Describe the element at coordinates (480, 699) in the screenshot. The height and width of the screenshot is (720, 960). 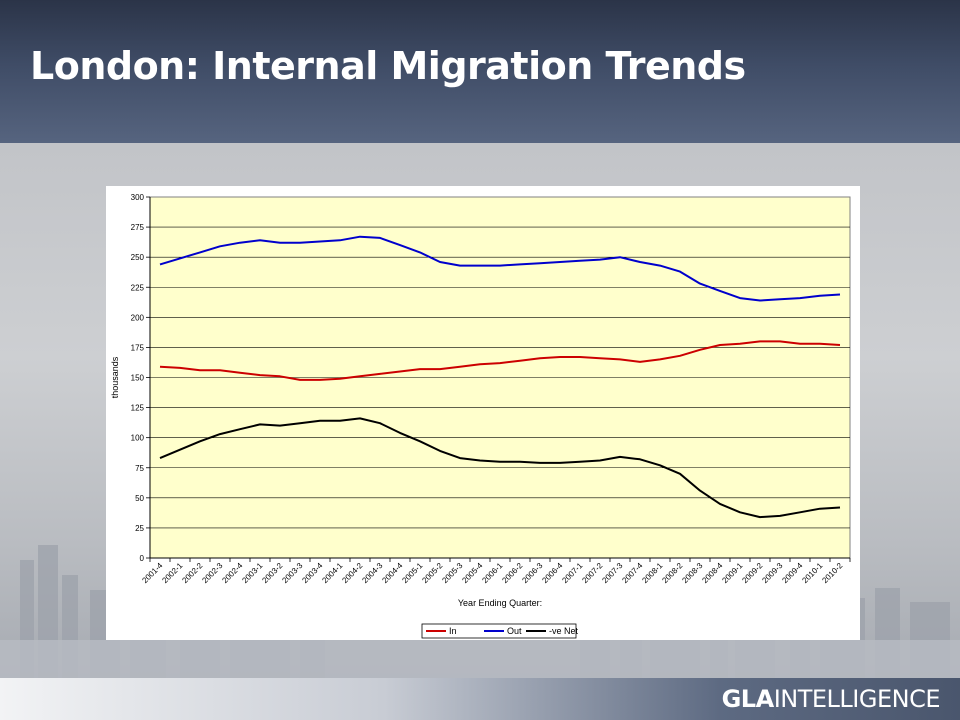
I see `slide-footer` at that location.